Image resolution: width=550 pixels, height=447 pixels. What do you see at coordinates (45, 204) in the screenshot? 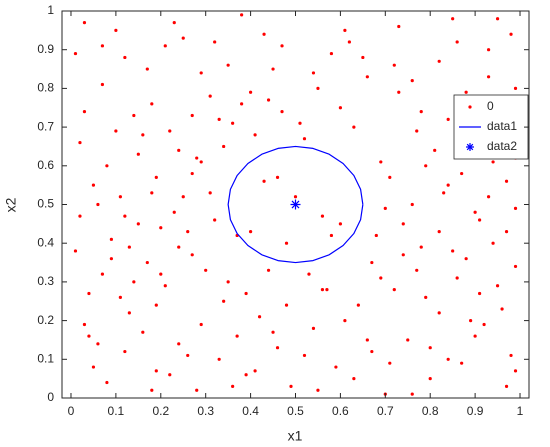
I see `y-tick-label: 0.5` at bounding box center [45, 204].